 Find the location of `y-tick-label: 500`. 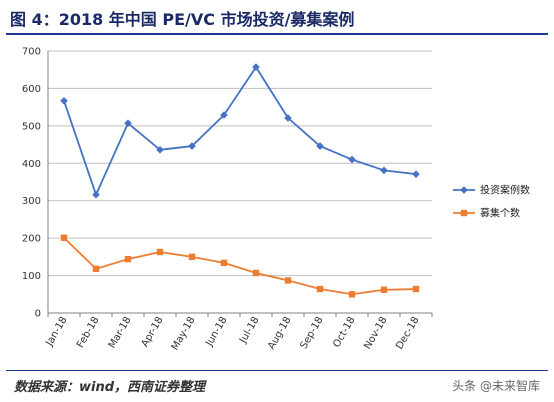

y-tick-label: 500 is located at coordinates (31, 126).